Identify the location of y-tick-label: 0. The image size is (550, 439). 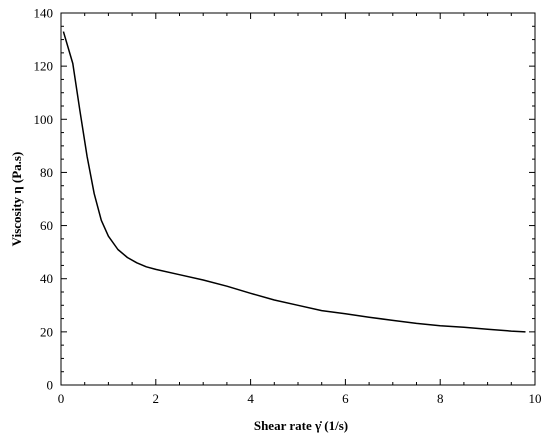
(50, 385).